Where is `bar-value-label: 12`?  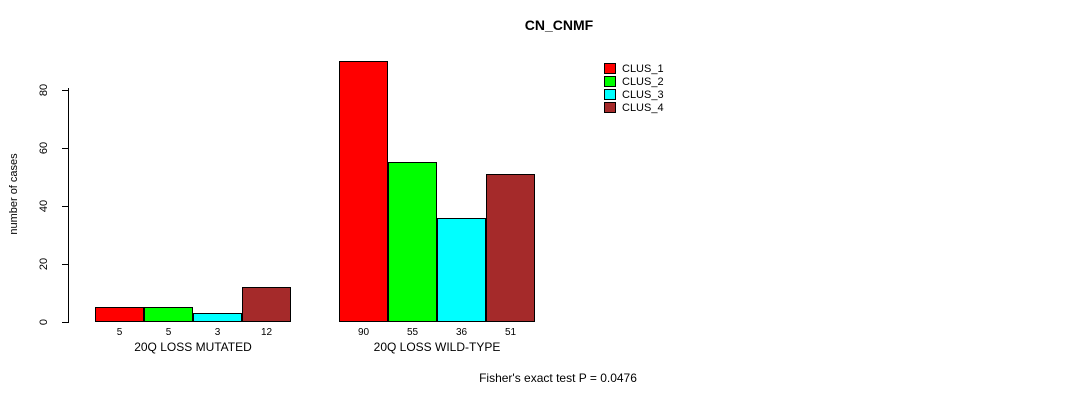
bar-value-label: 12 is located at coordinates (266, 332).